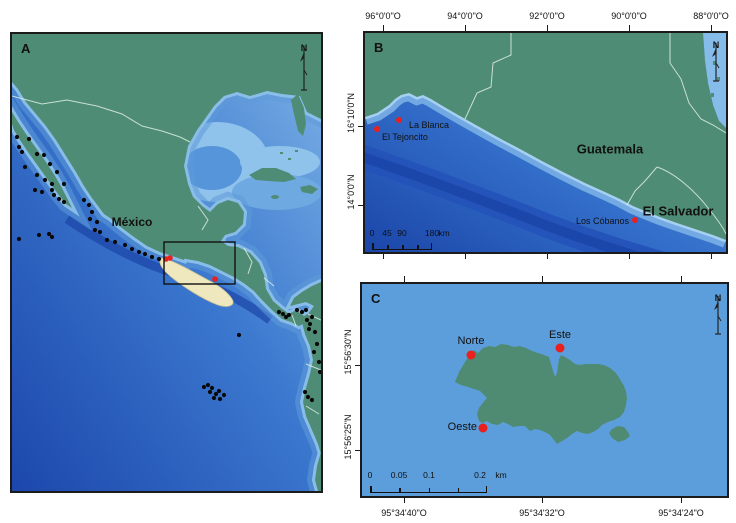 The image size is (736, 523). What do you see at coordinates (376, 298) in the screenshot?
I see `panel-c-letter: C` at bounding box center [376, 298].